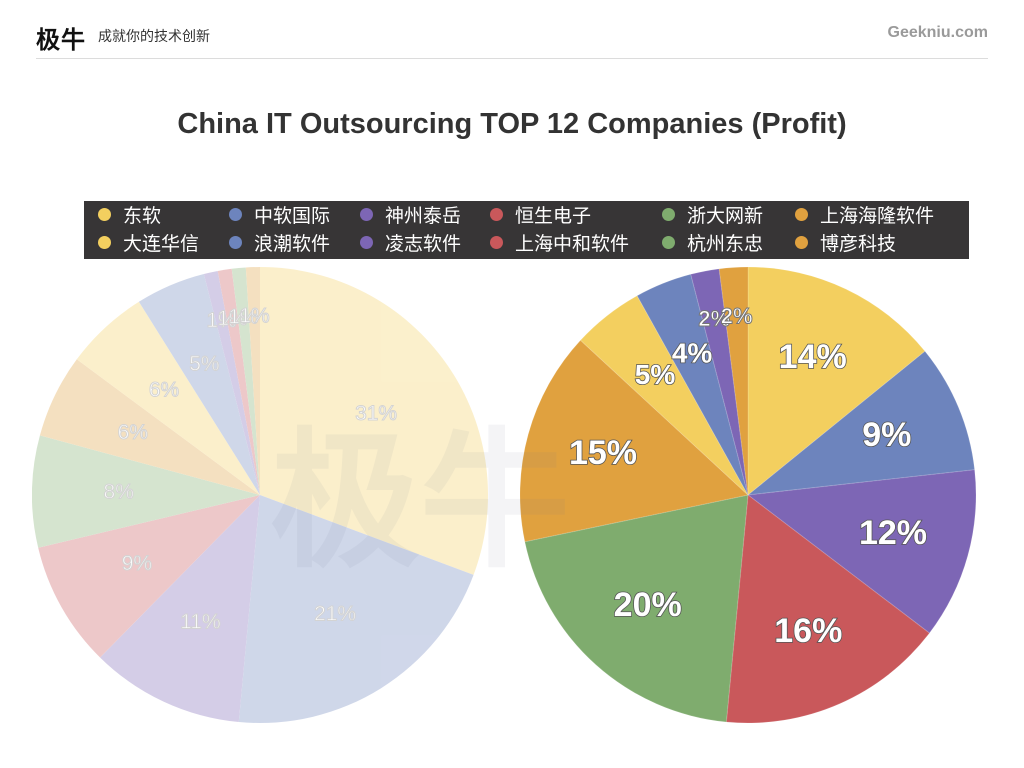 The image size is (1024, 768). Describe the element at coordinates (877, 216) in the screenshot. I see `legend-label: 上海海隆软件` at that location.